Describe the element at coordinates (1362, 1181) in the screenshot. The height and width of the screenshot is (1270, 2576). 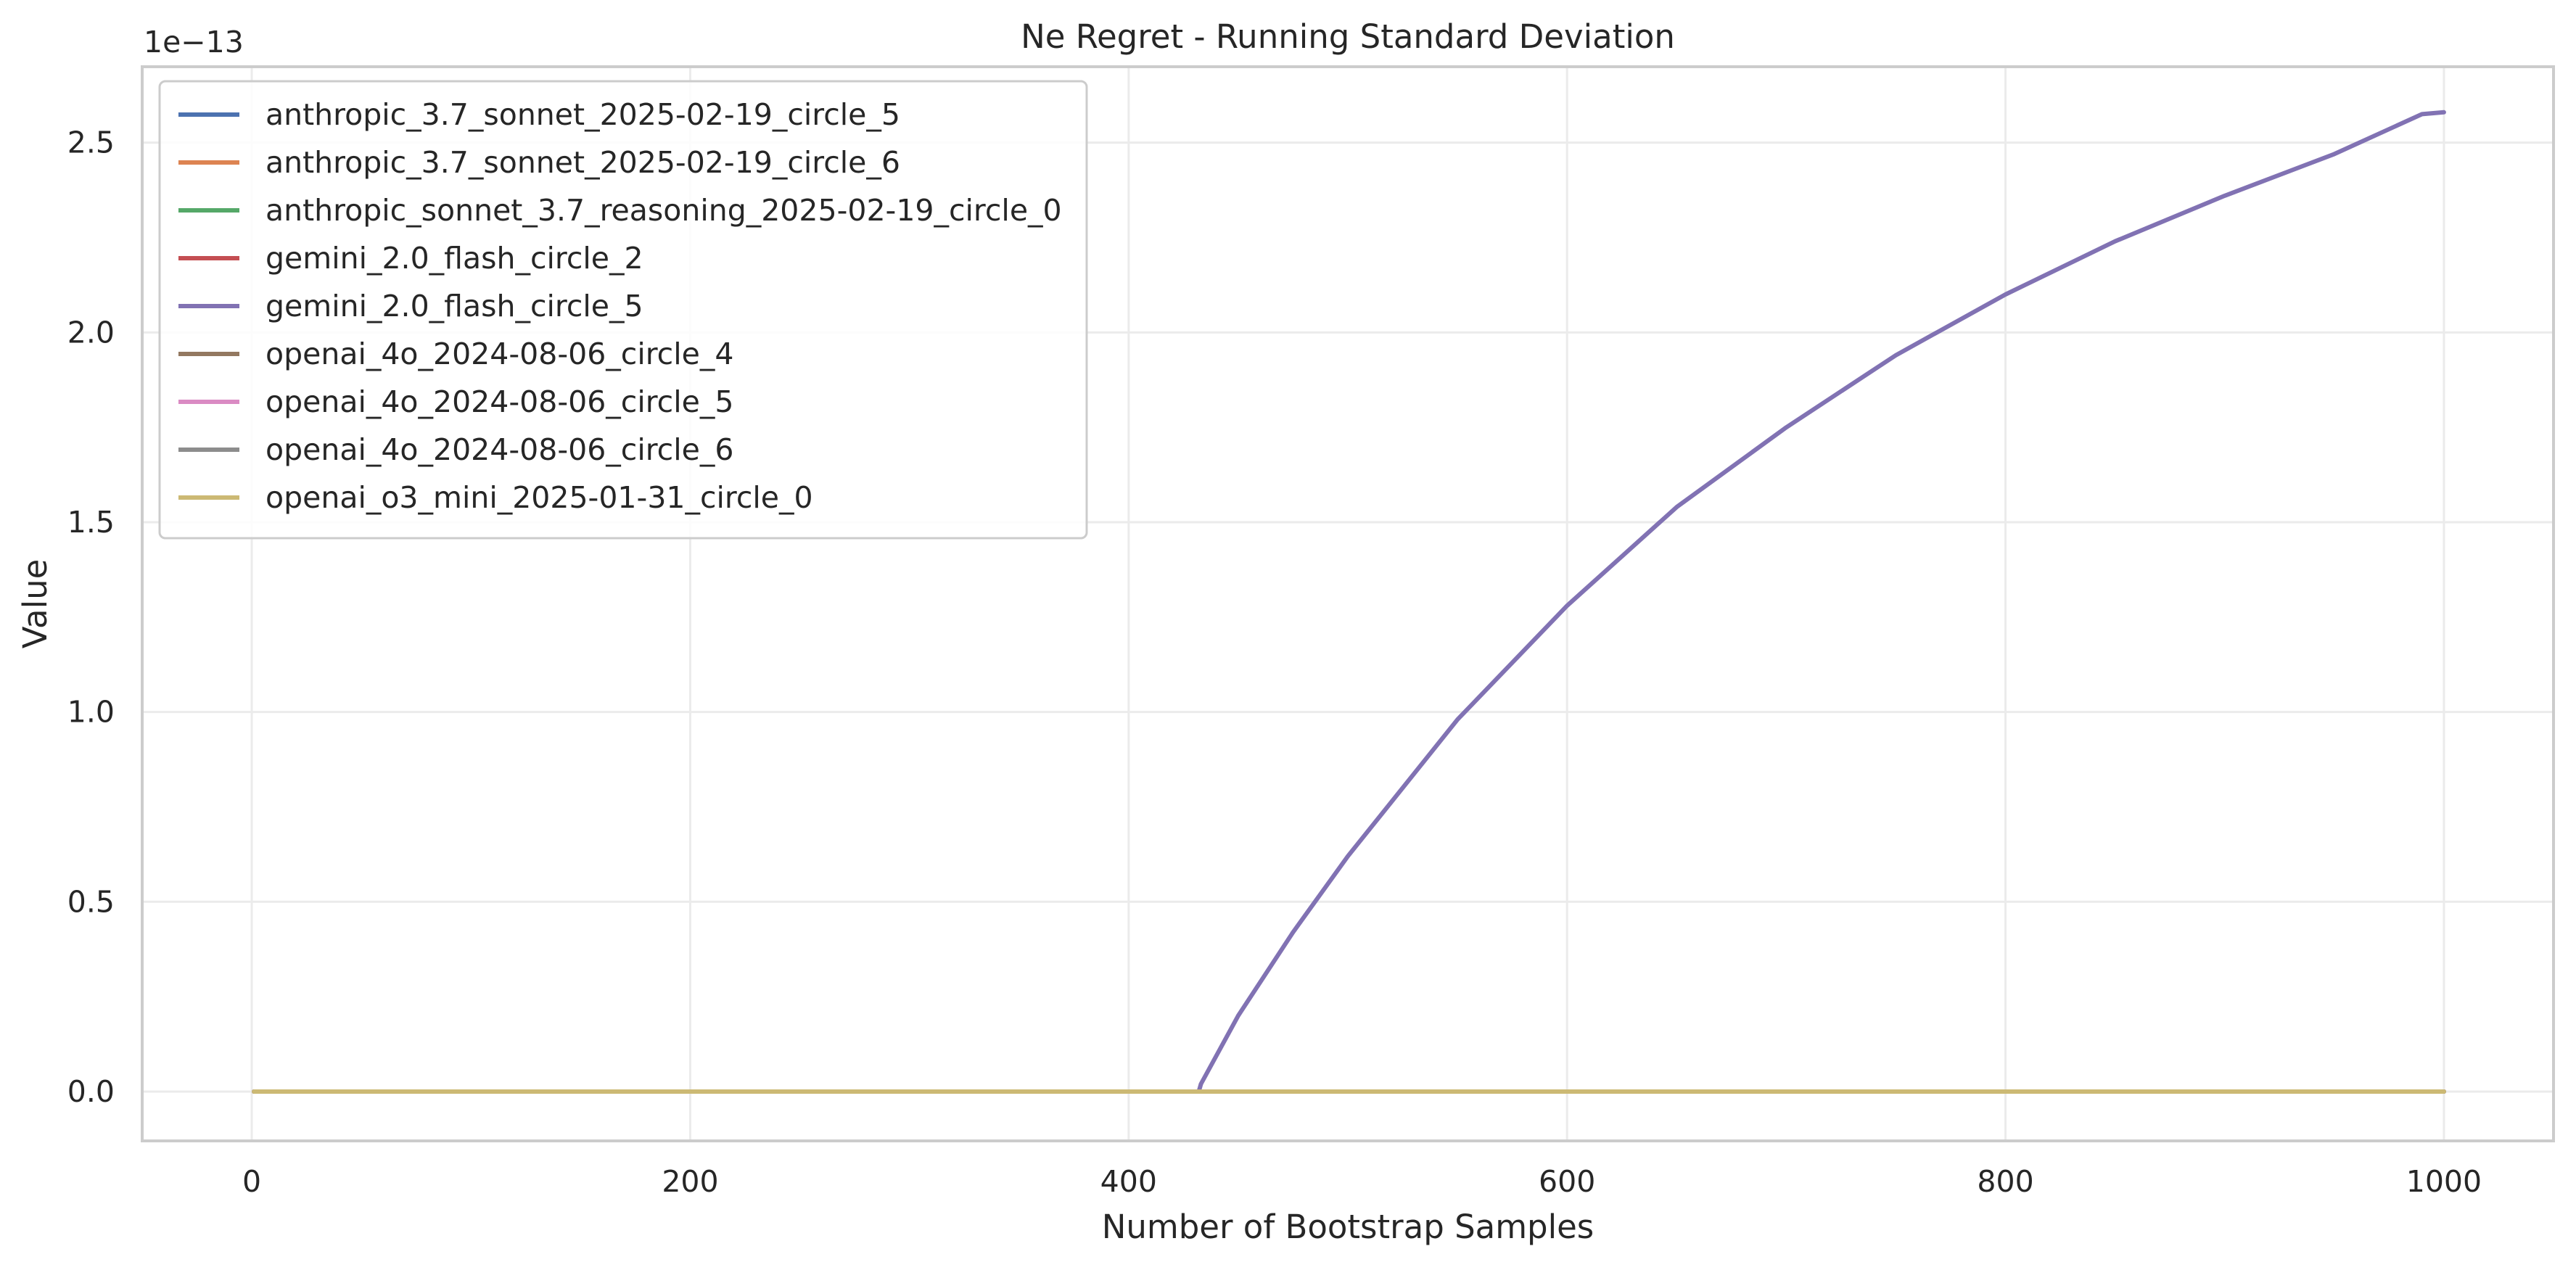
I see `x-axis-ticks: 0 200 400 600 800 1000` at that location.